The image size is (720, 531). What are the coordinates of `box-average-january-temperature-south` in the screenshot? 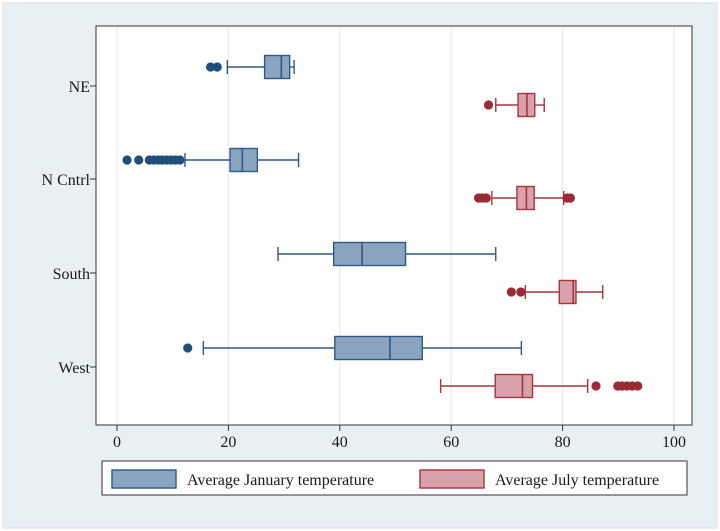 It's located at (387, 254).